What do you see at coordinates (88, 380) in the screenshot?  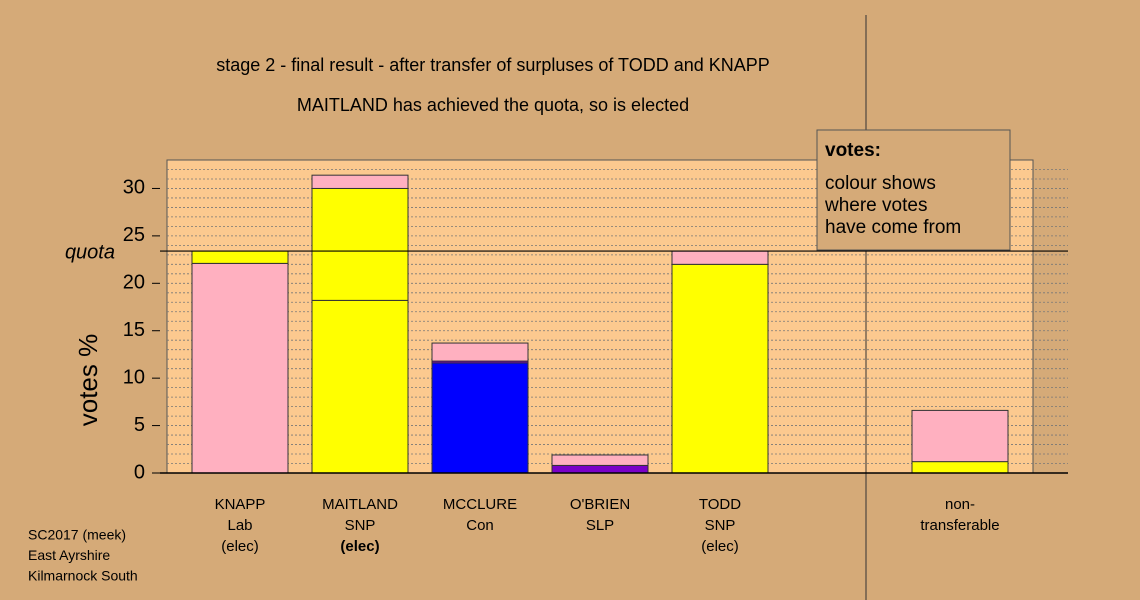 I see `y-axis-label: votes %` at bounding box center [88, 380].